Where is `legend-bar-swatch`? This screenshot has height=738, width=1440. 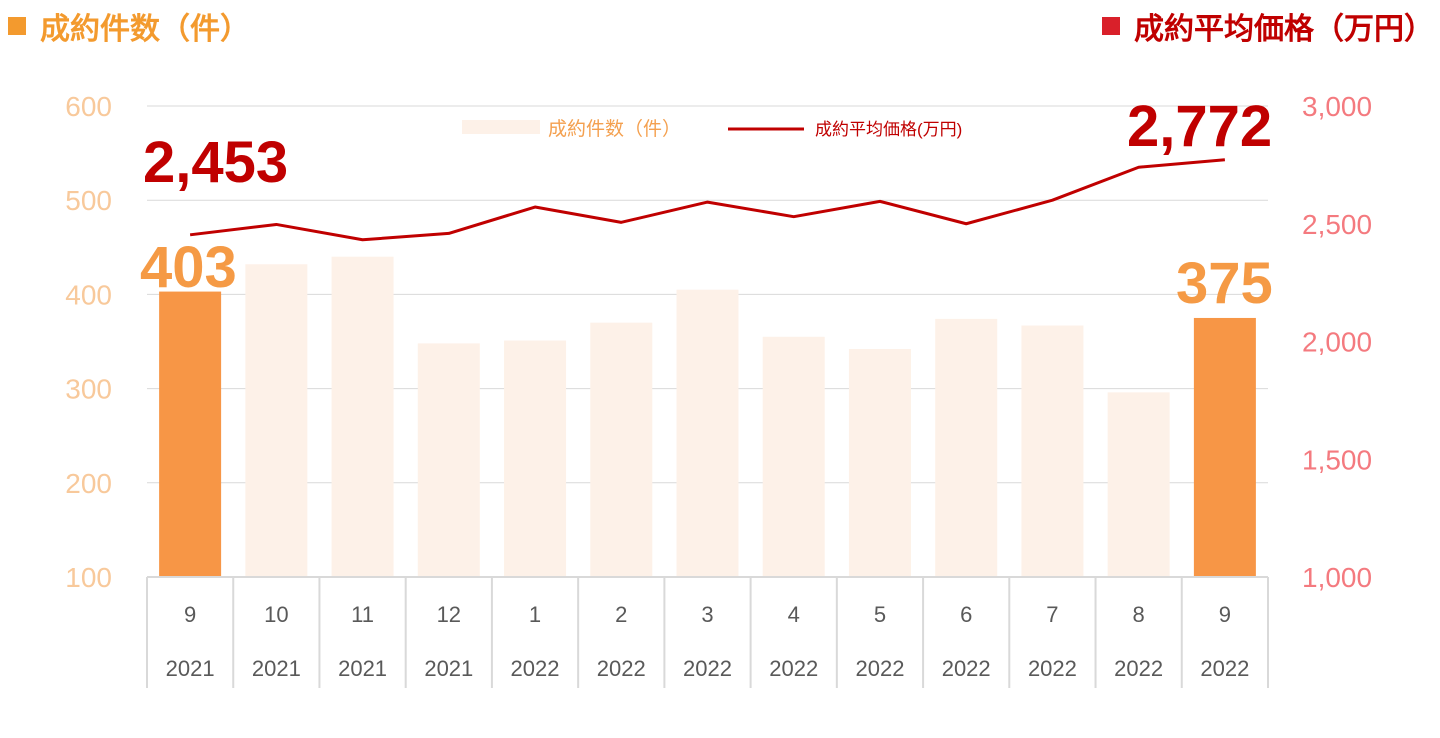
legend-bar-swatch is located at coordinates (501, 127).